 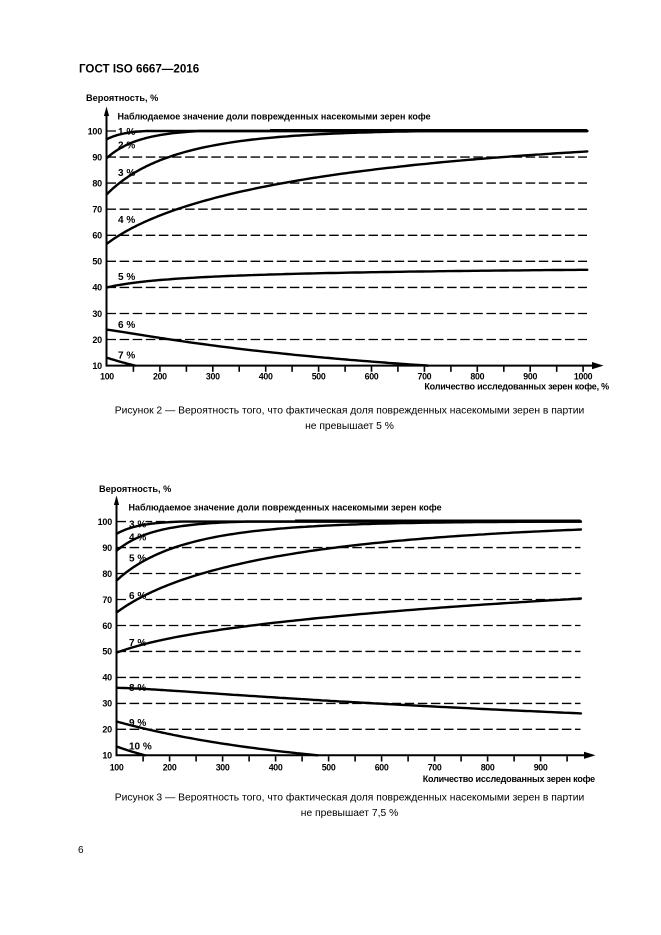 I want to click on svg-text: 8 %, so click(x=137, y=688).